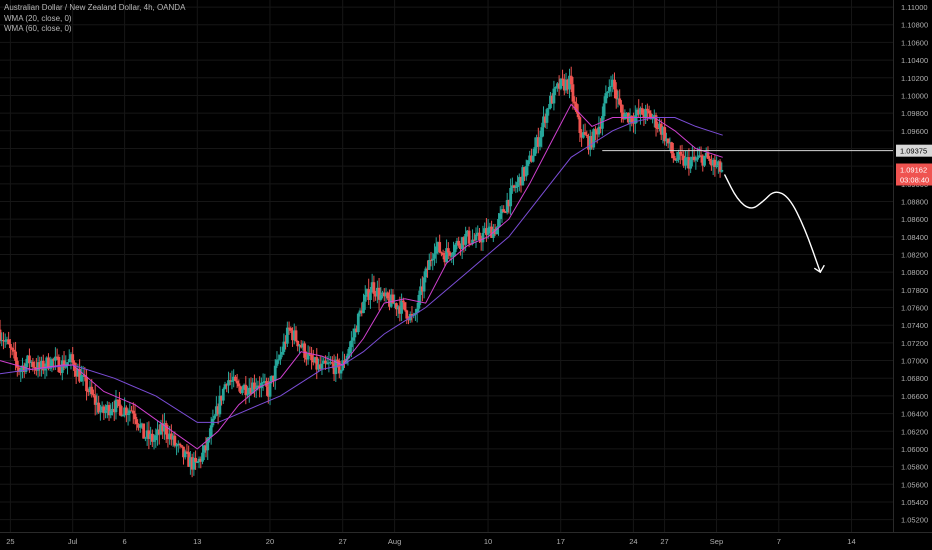  I want to click on projection-arrow-drawing, so click(774, 224).